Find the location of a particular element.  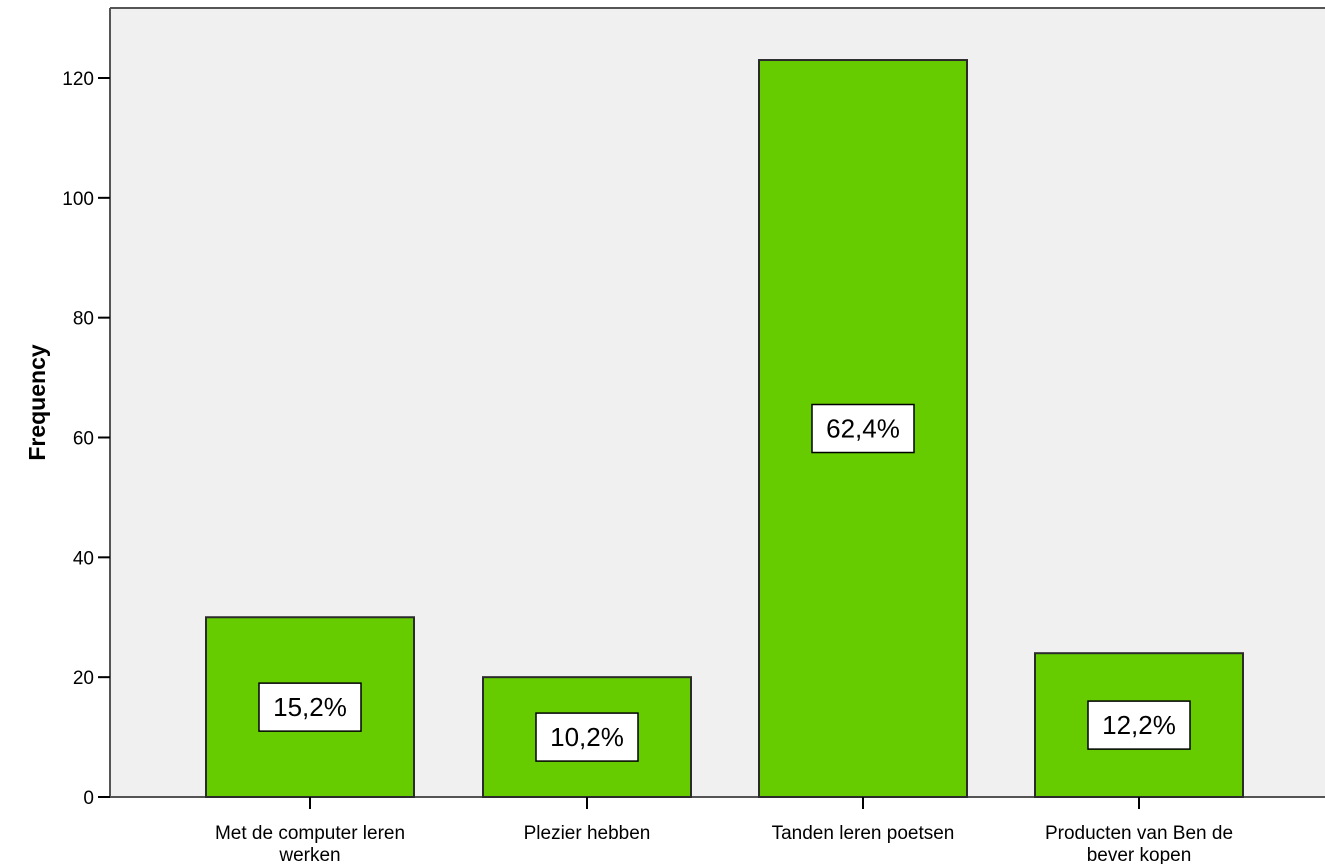

x-tick-label: bever kopen is located at coordinates (1139, 854).